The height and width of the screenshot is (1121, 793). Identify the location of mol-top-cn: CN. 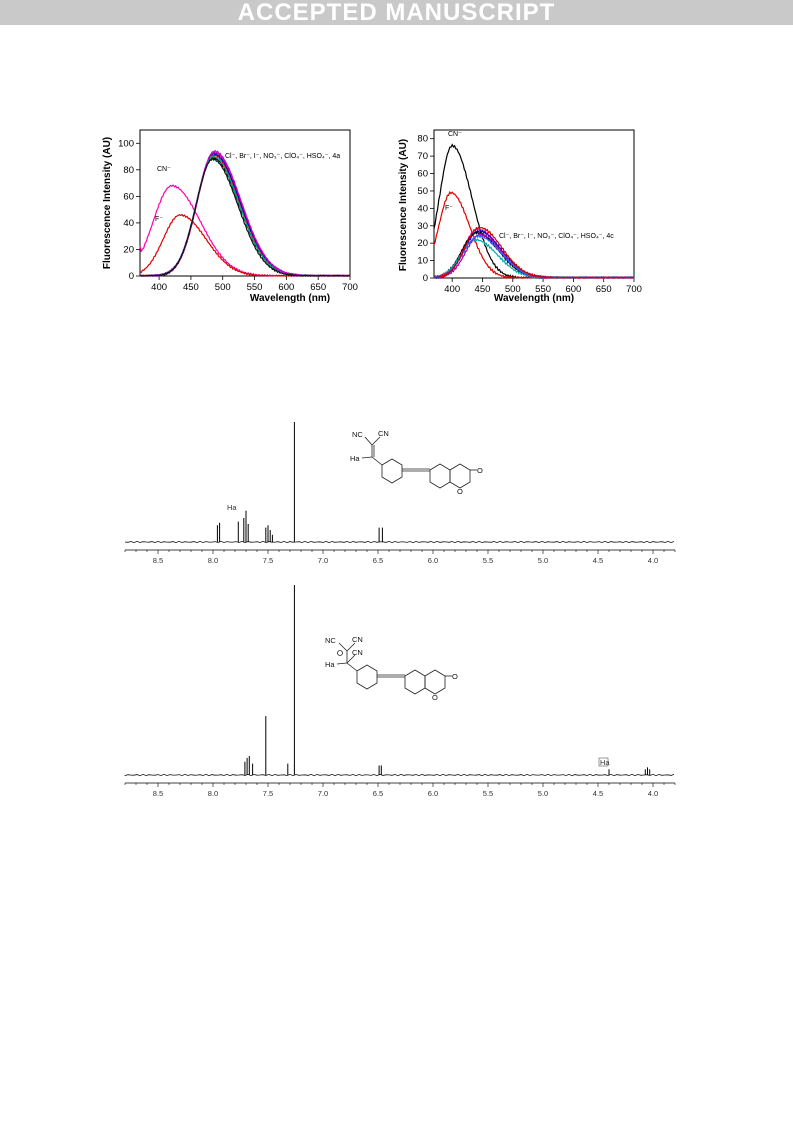
(383, 433).